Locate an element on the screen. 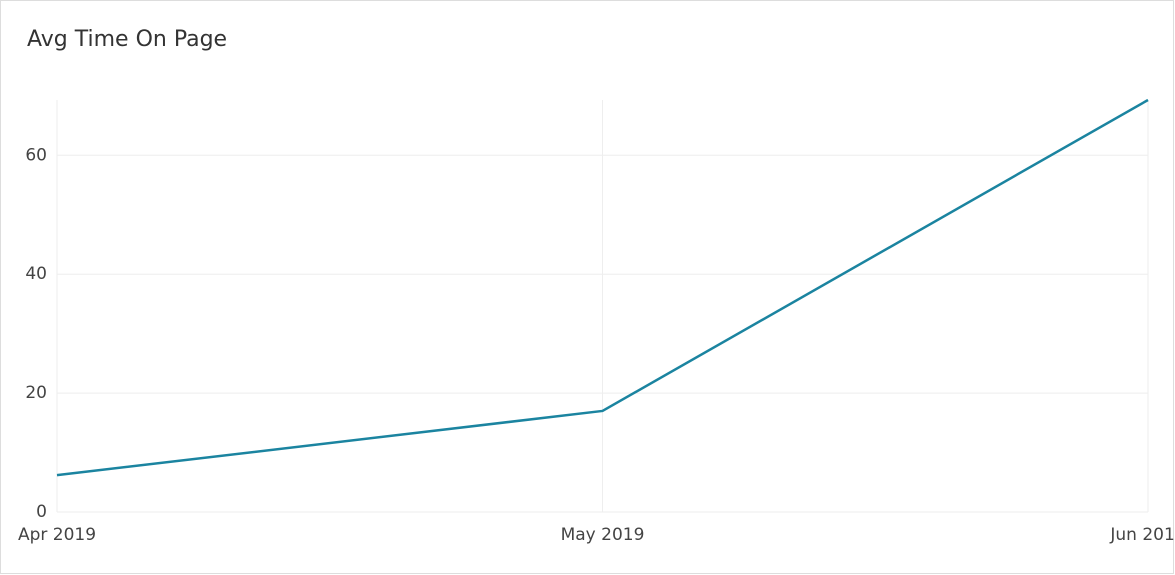  y-tick-label: 60 is located at coordinates (36, 155).